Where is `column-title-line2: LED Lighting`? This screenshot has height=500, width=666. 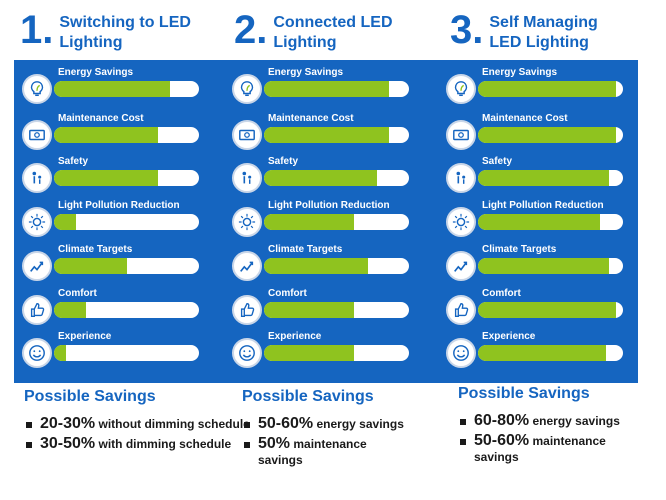
column-title-line2: LED Lighting is located at coordinates (539, 42).